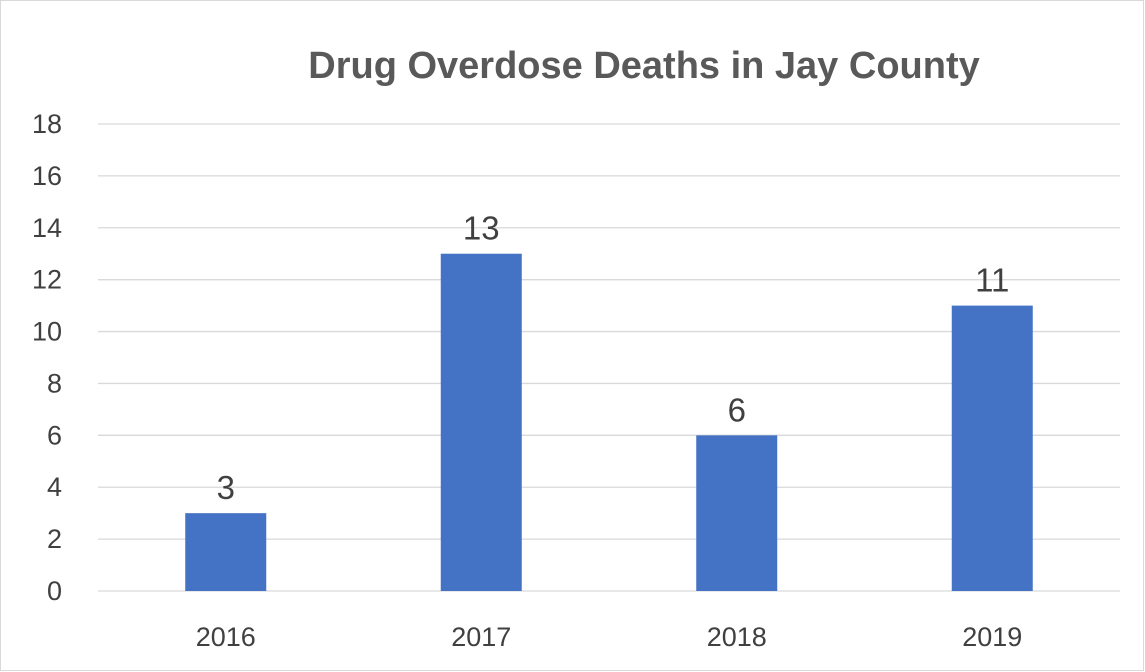 The height and width of the screenshot is (672, 1145). What do you see at coordinates (47, 228) in the screenshot?
I see `y-tick-label: 14` at bounding box center [47, 228].